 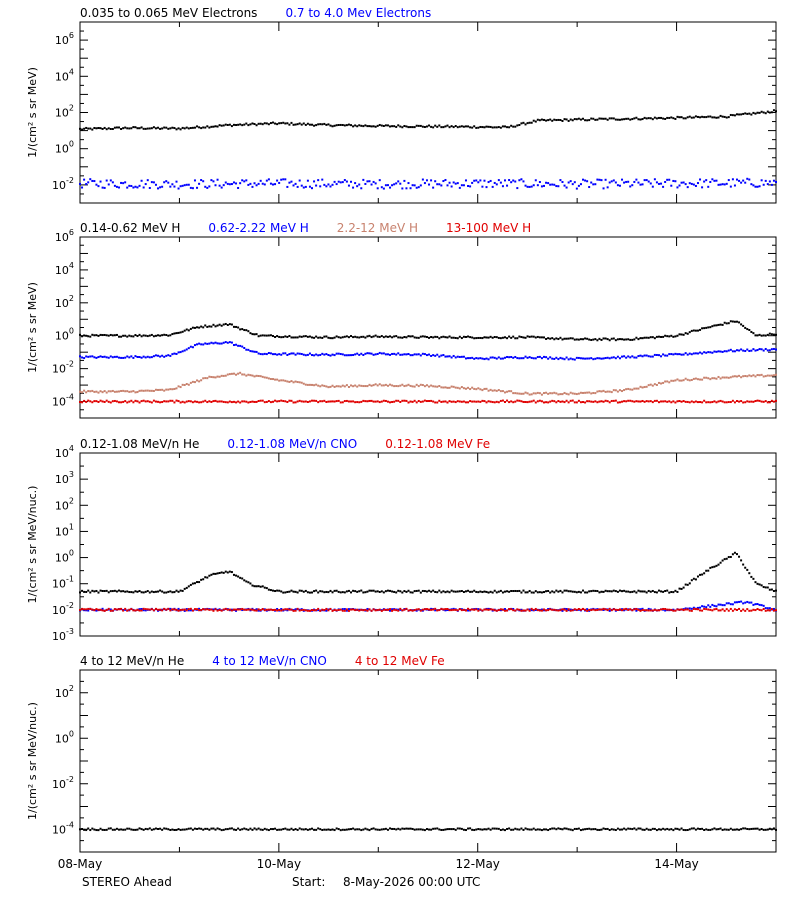 What do you see at coordinates (32, 327) in the screenshot?
I see `y-axis-label: 1/(cm² s sr MeV)` at bounding box center [32, 327].